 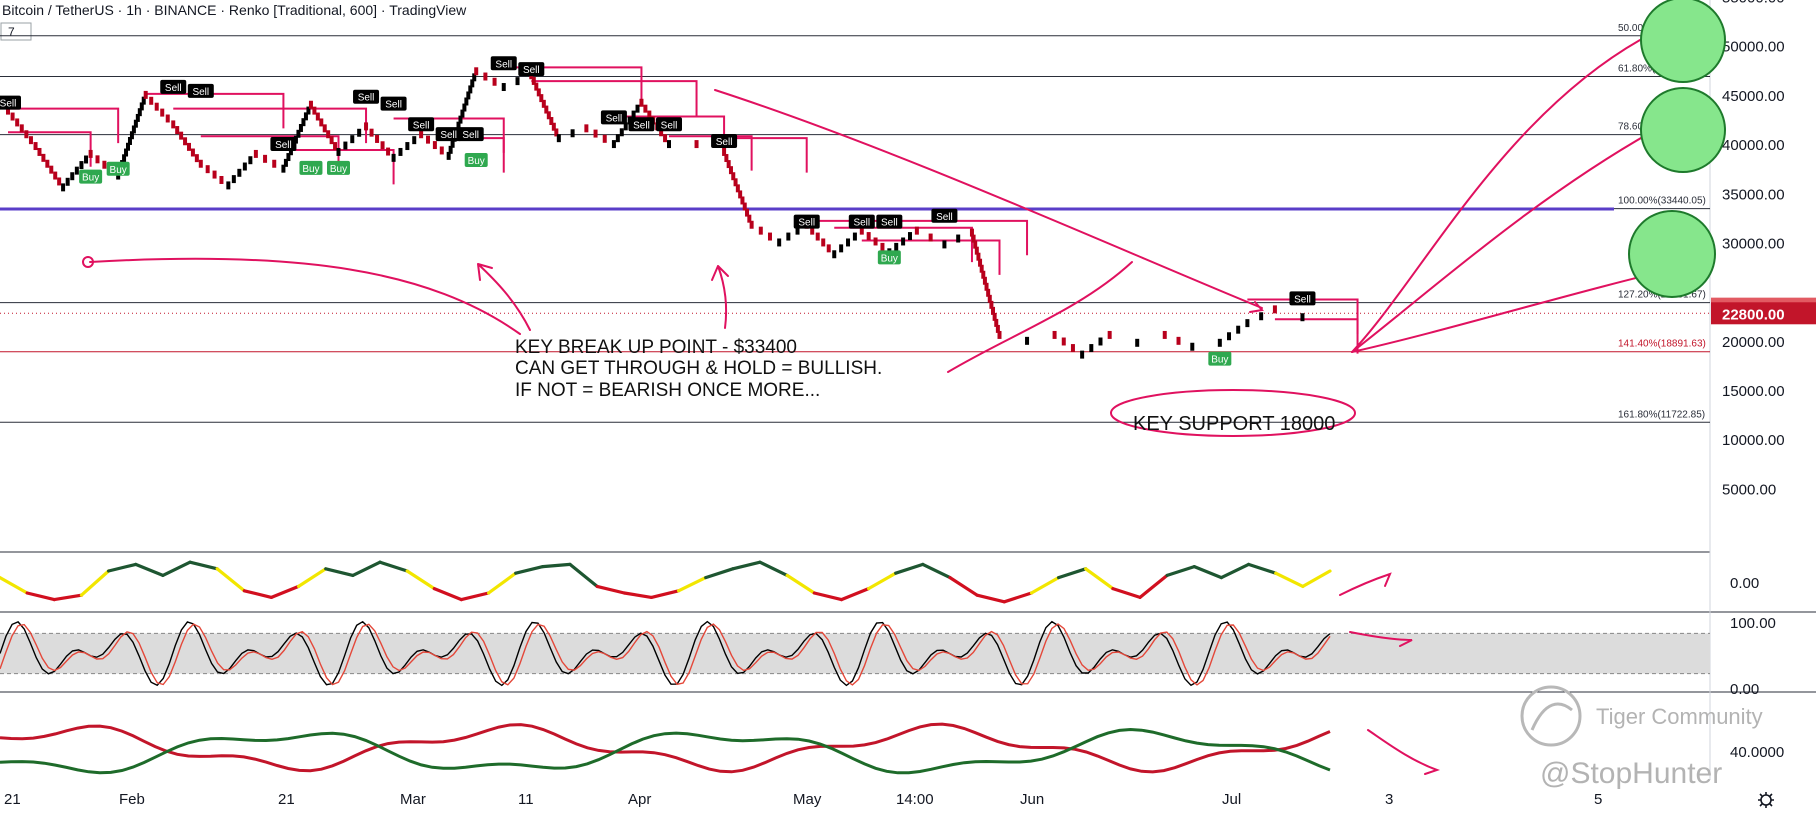 I want to click on fib-label-7: 161.80%(11722.85), so click(x=1661, y=414).